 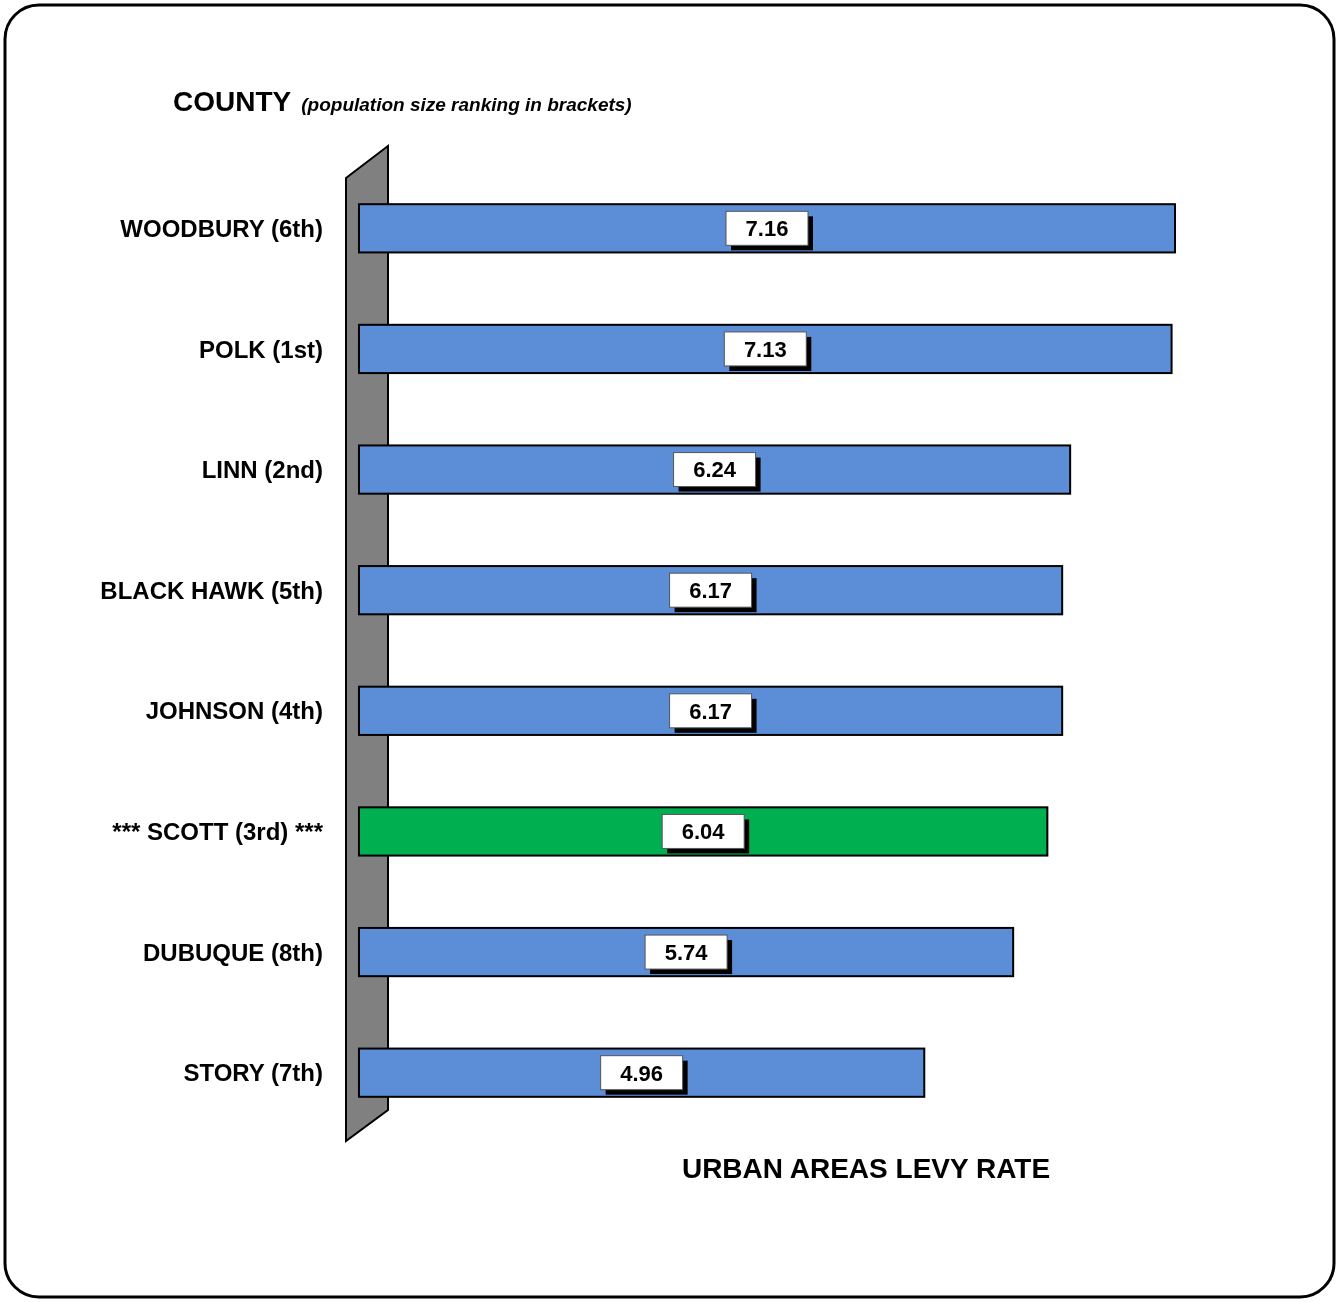 What do you see at coordinates (218, 832) in the screenshot?
I see `y-tick-label: *** SCOTT (3rd) ***` at bounding box center [218, 832].